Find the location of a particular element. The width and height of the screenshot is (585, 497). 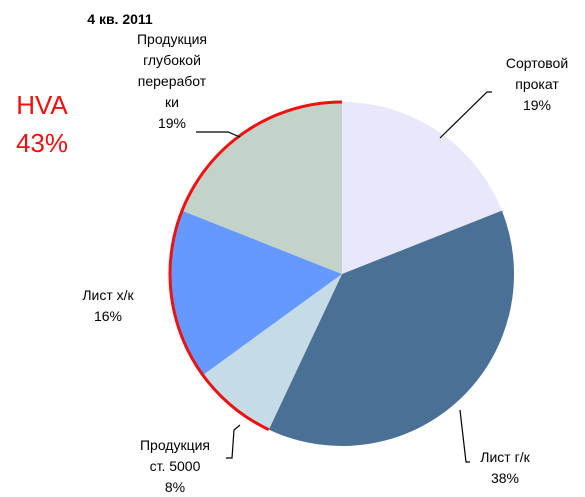

slice-label-line: ст. 5000 is located at coordinates (175, 466).